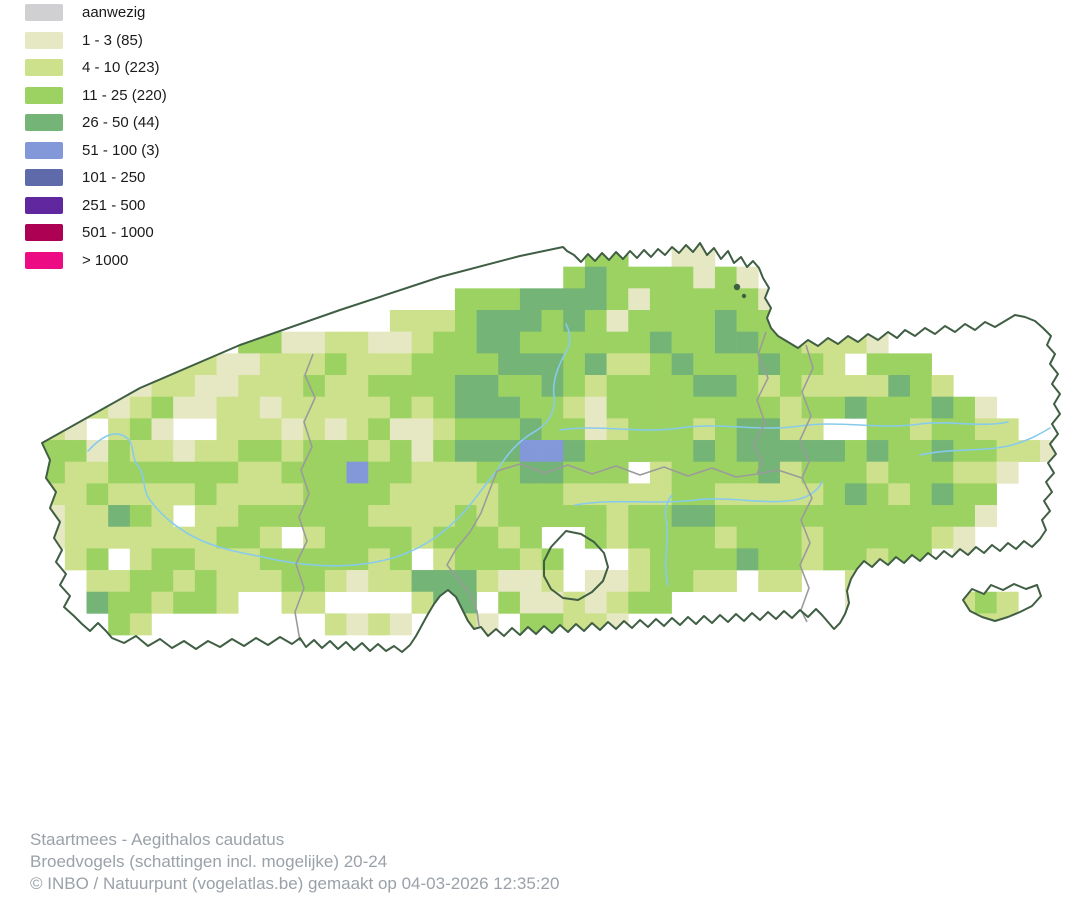 This screenshot has height=900, width=1074. Describe the element at coordinates (114, 177) in the screenshot. I see `legend-label: 101 - 250` at that location.